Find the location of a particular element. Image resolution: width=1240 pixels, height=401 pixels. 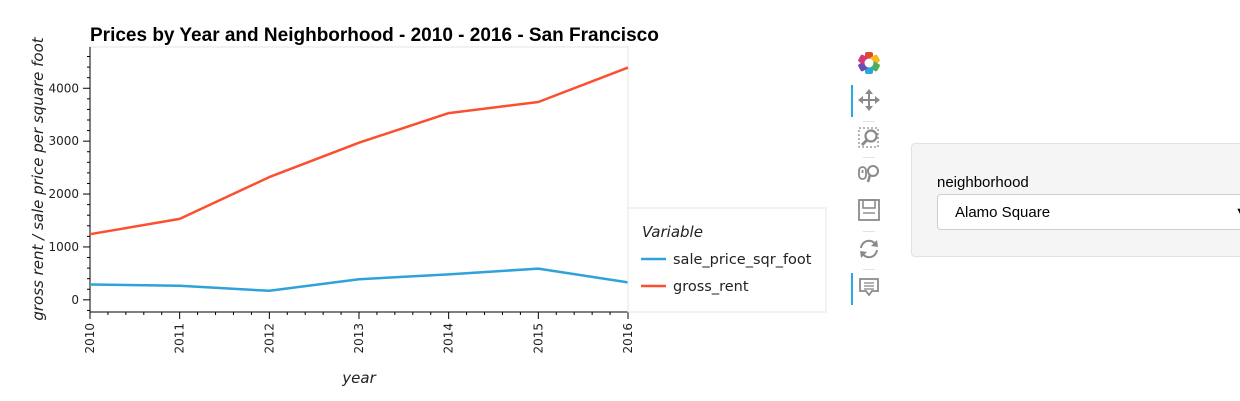

bokeh-logo-button is located at coordinates (869, 64).